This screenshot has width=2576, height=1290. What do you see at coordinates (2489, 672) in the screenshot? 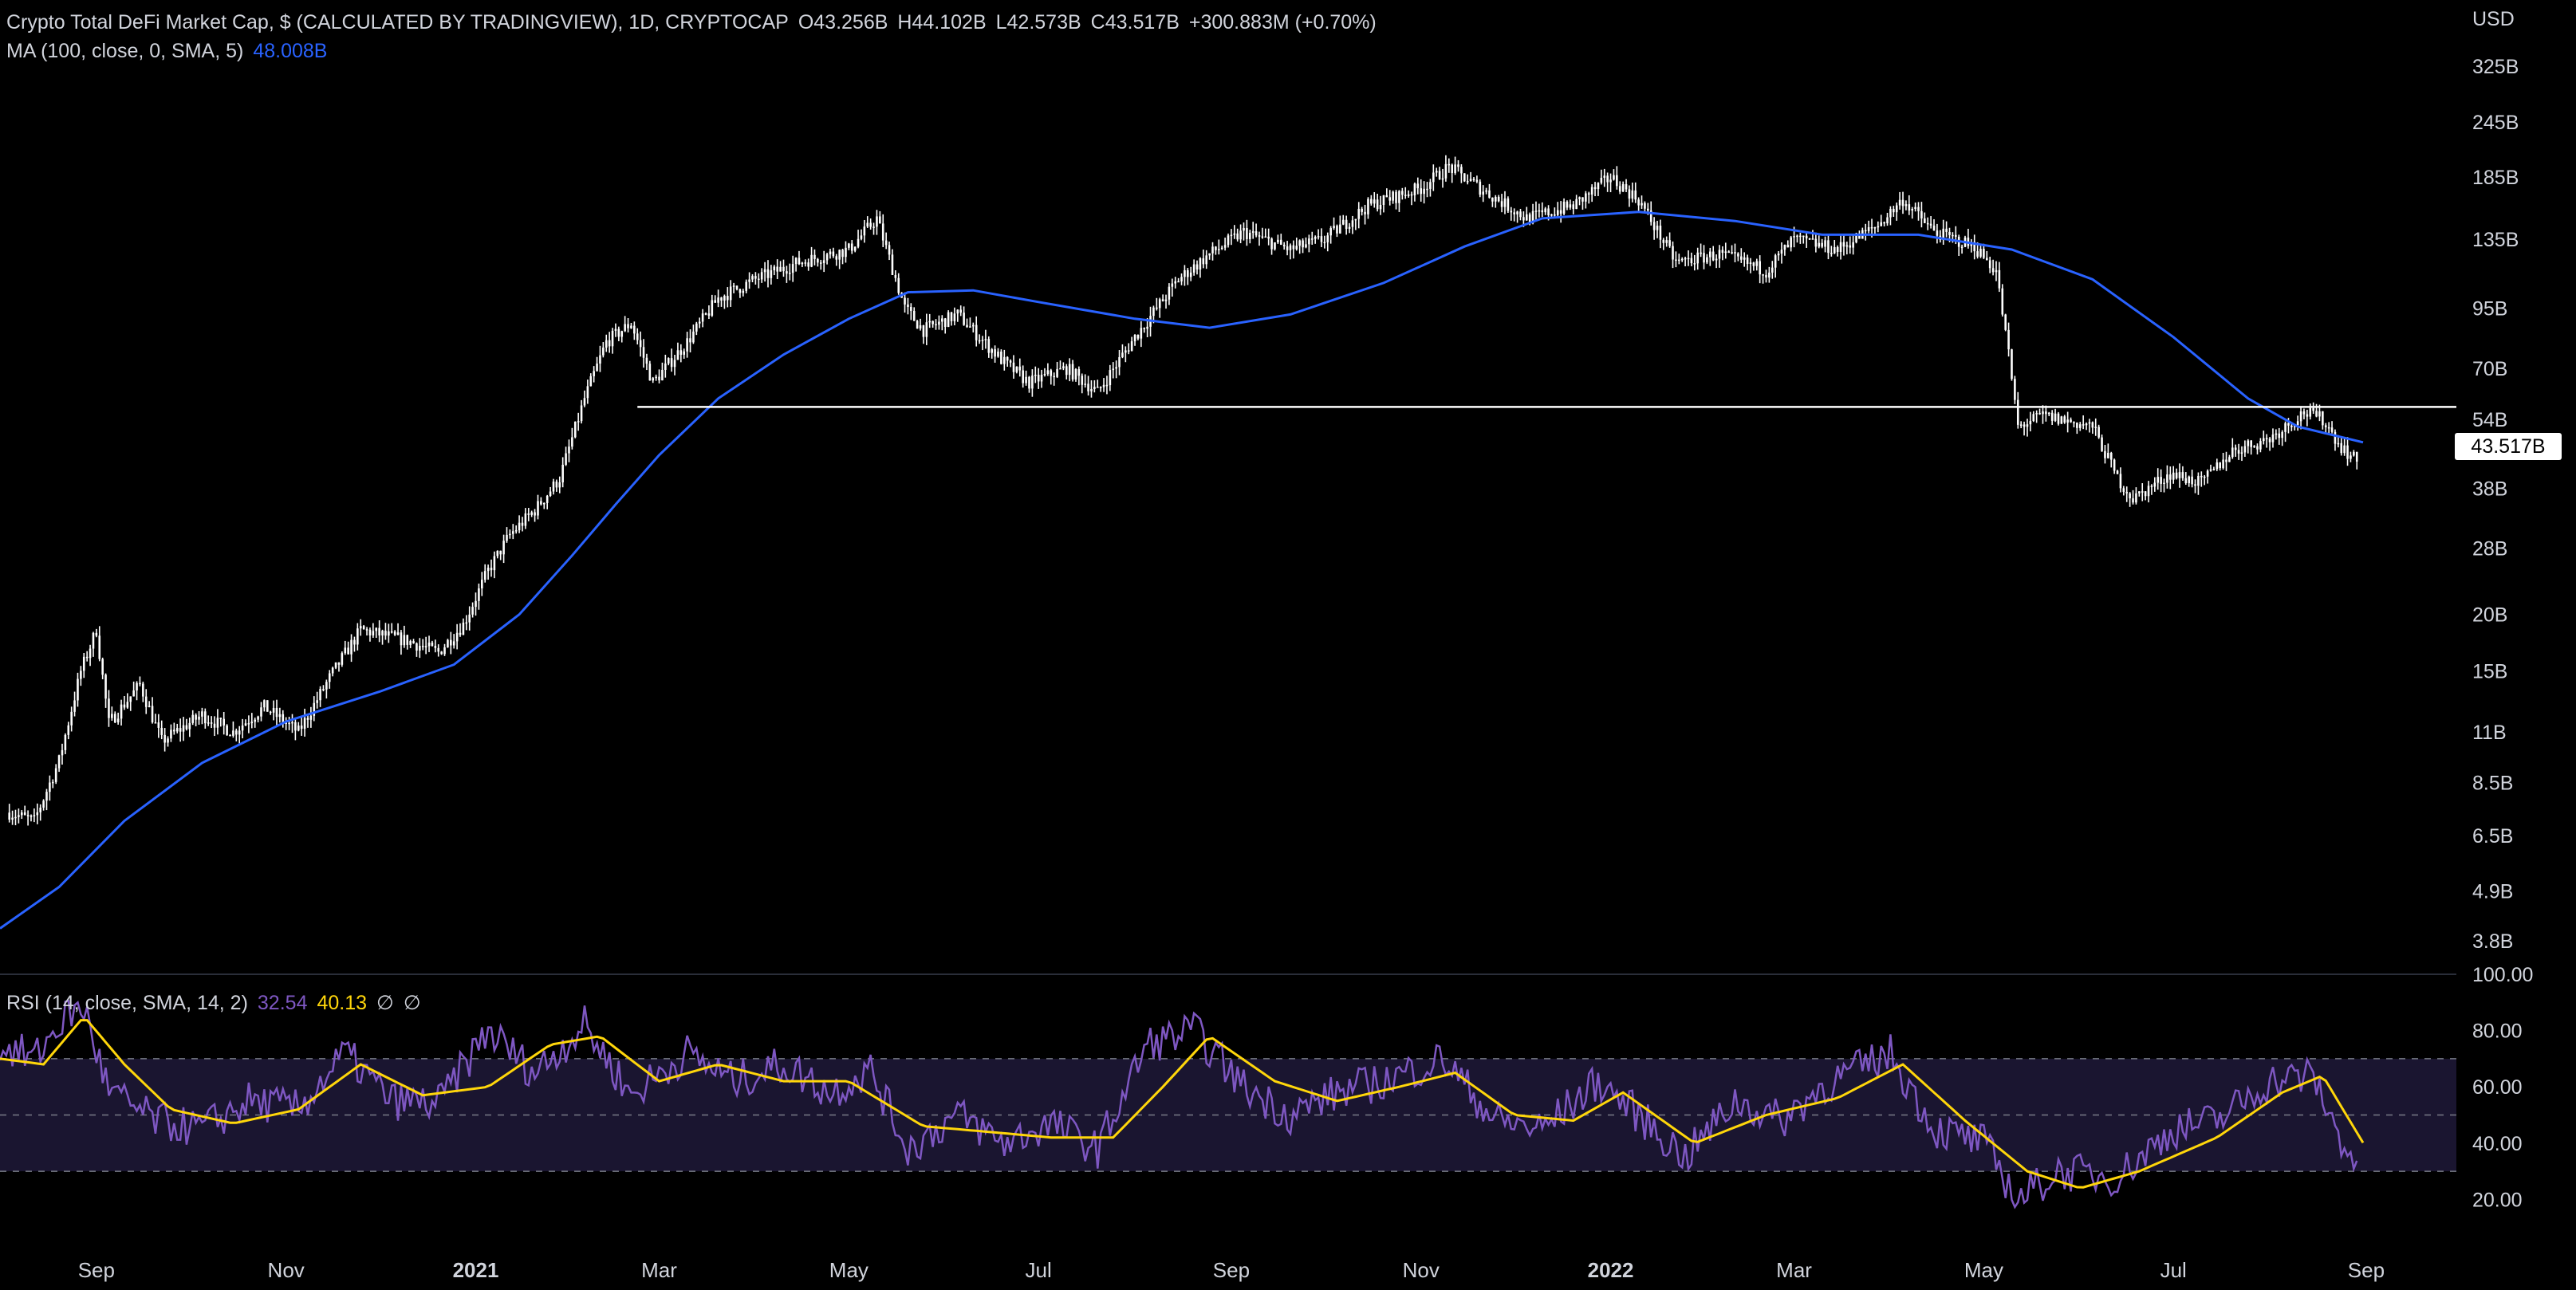
I see `price-tick-label: 15B` at bounding box center [2489, 672].